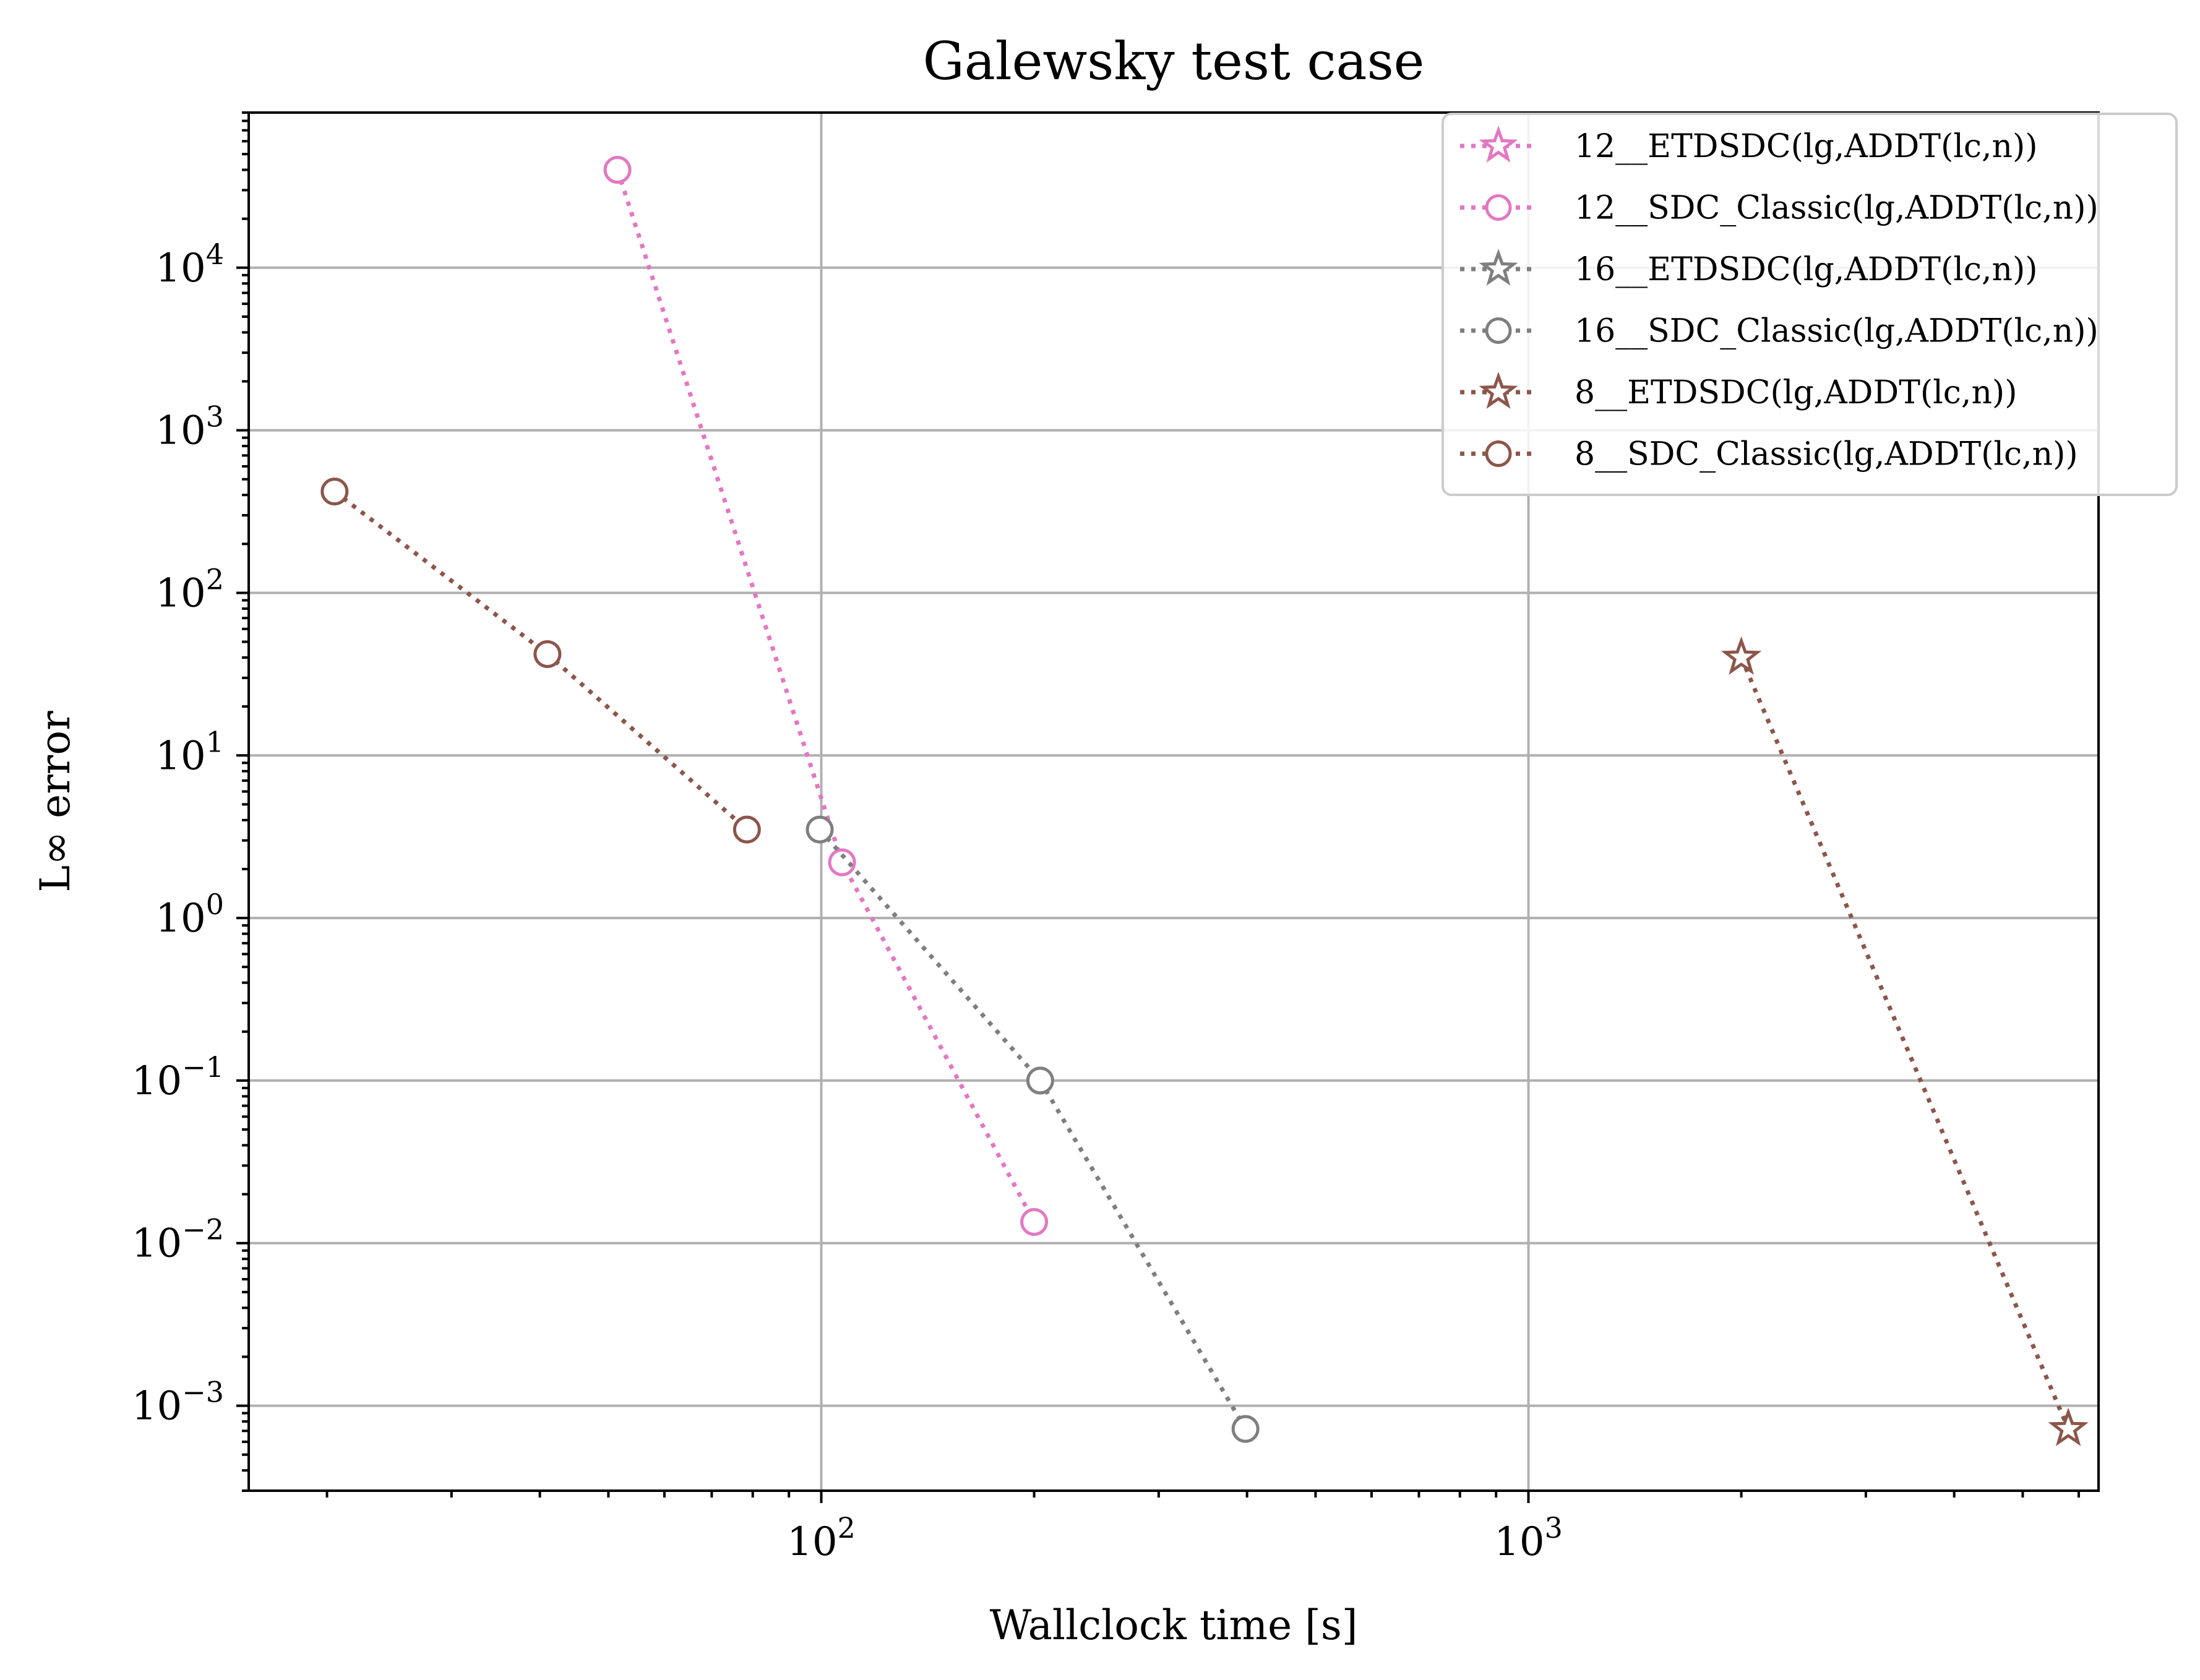 The width and height of the screenshot is (2200, 1680). I want to click on legend-entry: 16__ETDSDC(lg,ADDT(lc,n)), so click(1749, 268).